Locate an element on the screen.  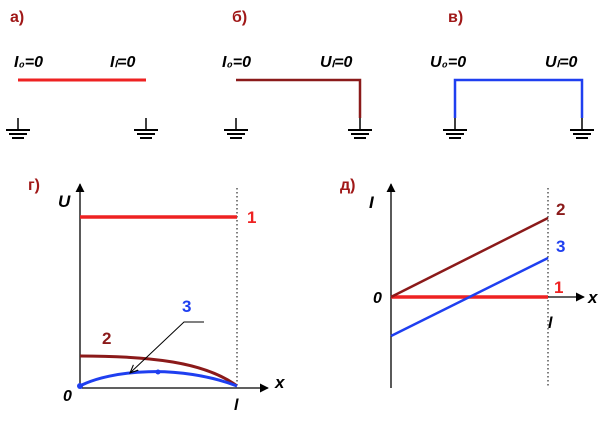
panel-g-origin-label: 0 is located at coordinates (67, 396).